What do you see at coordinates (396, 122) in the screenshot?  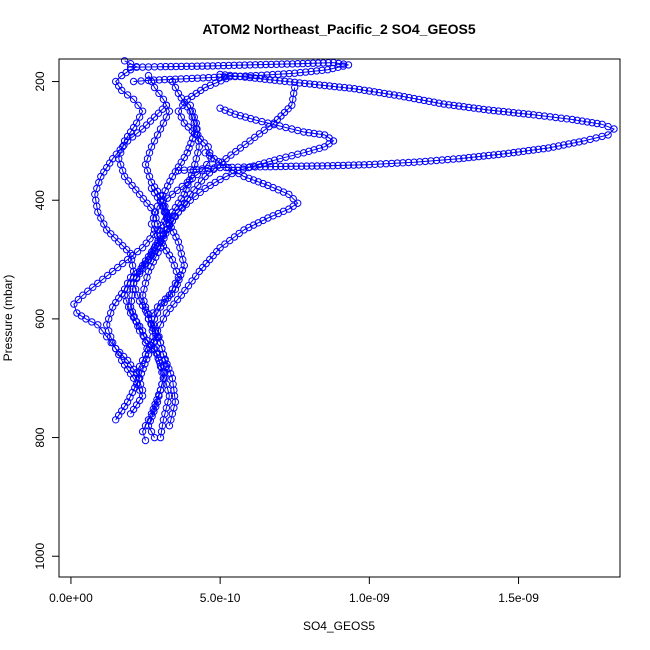 I see `series-line` at bounding box center [396, 122].